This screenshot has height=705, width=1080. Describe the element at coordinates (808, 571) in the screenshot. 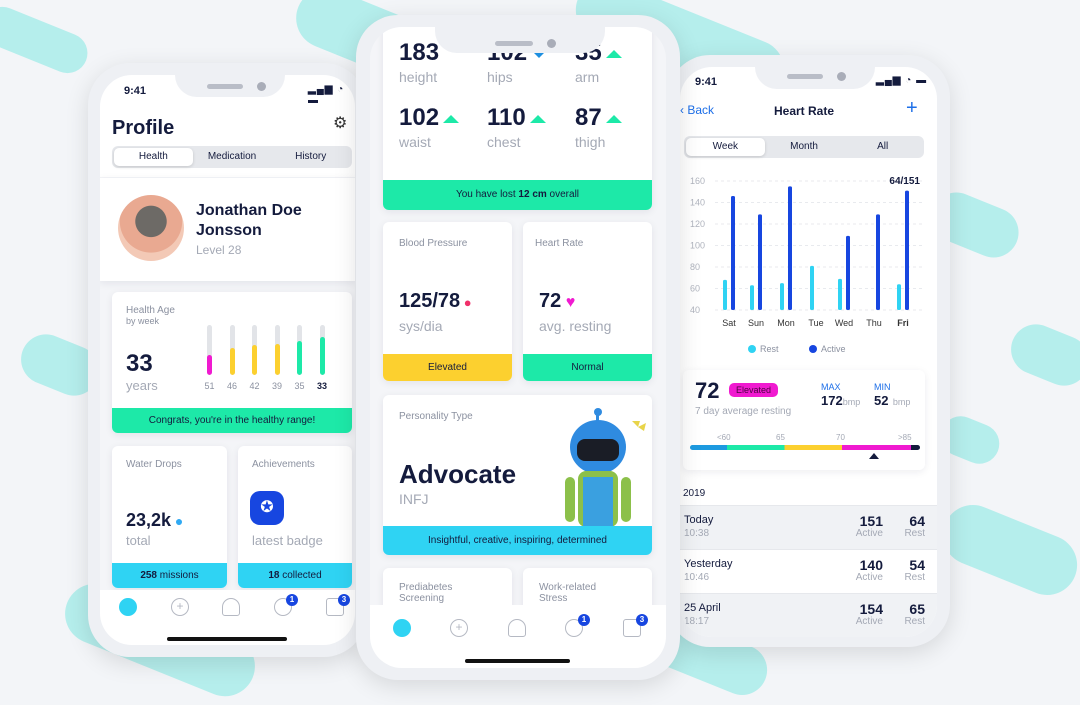

I see `history-row: Yesterday 10:46 140 Active 54 Rest` at that location.